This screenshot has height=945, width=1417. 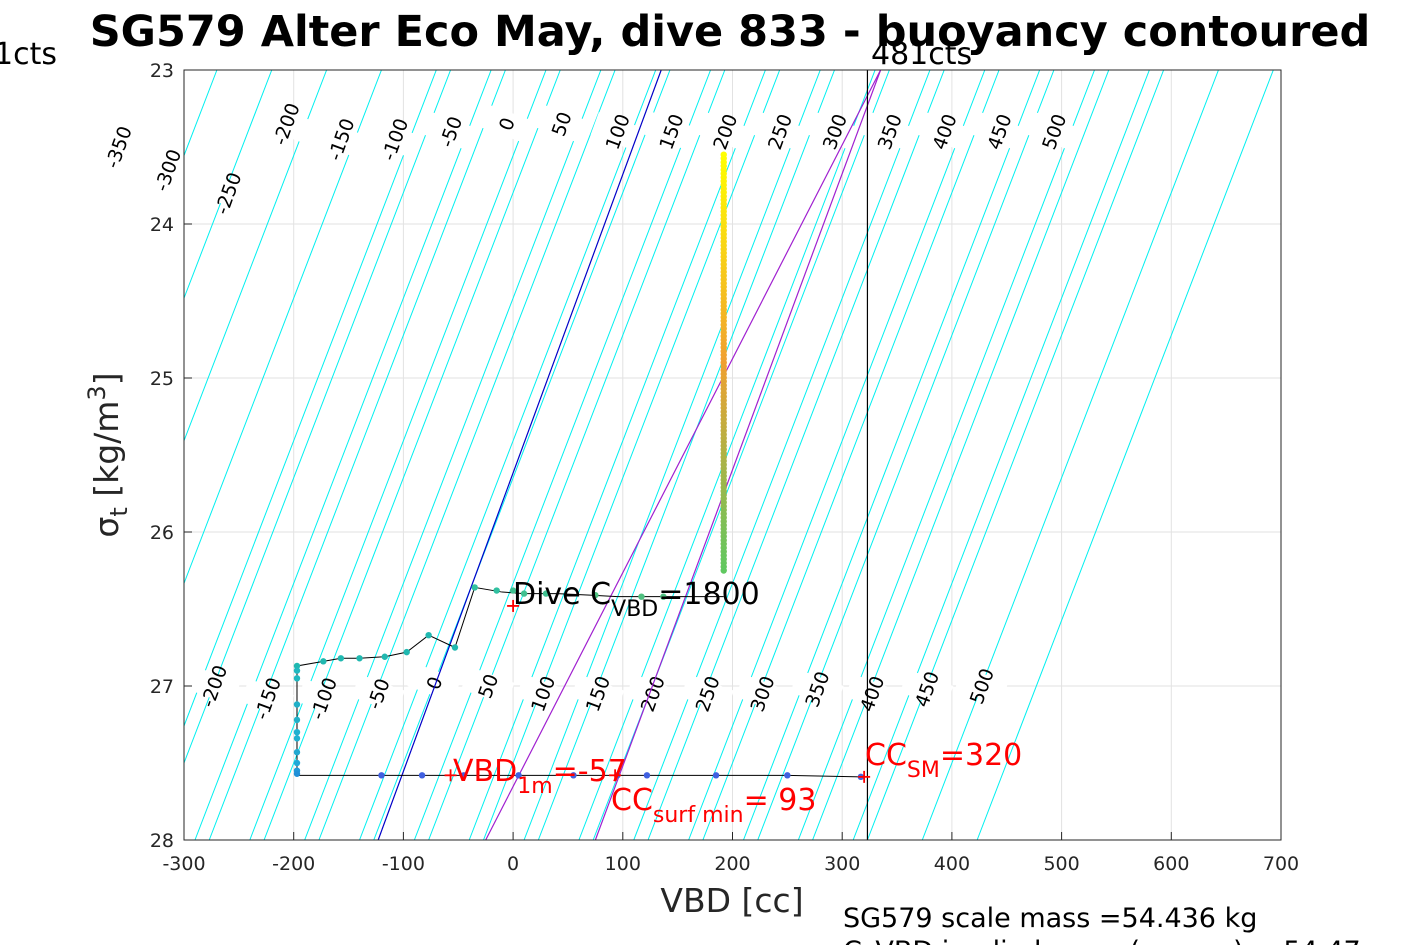 I want to click on y-tick-label: 23, so click(x=162, y=71).